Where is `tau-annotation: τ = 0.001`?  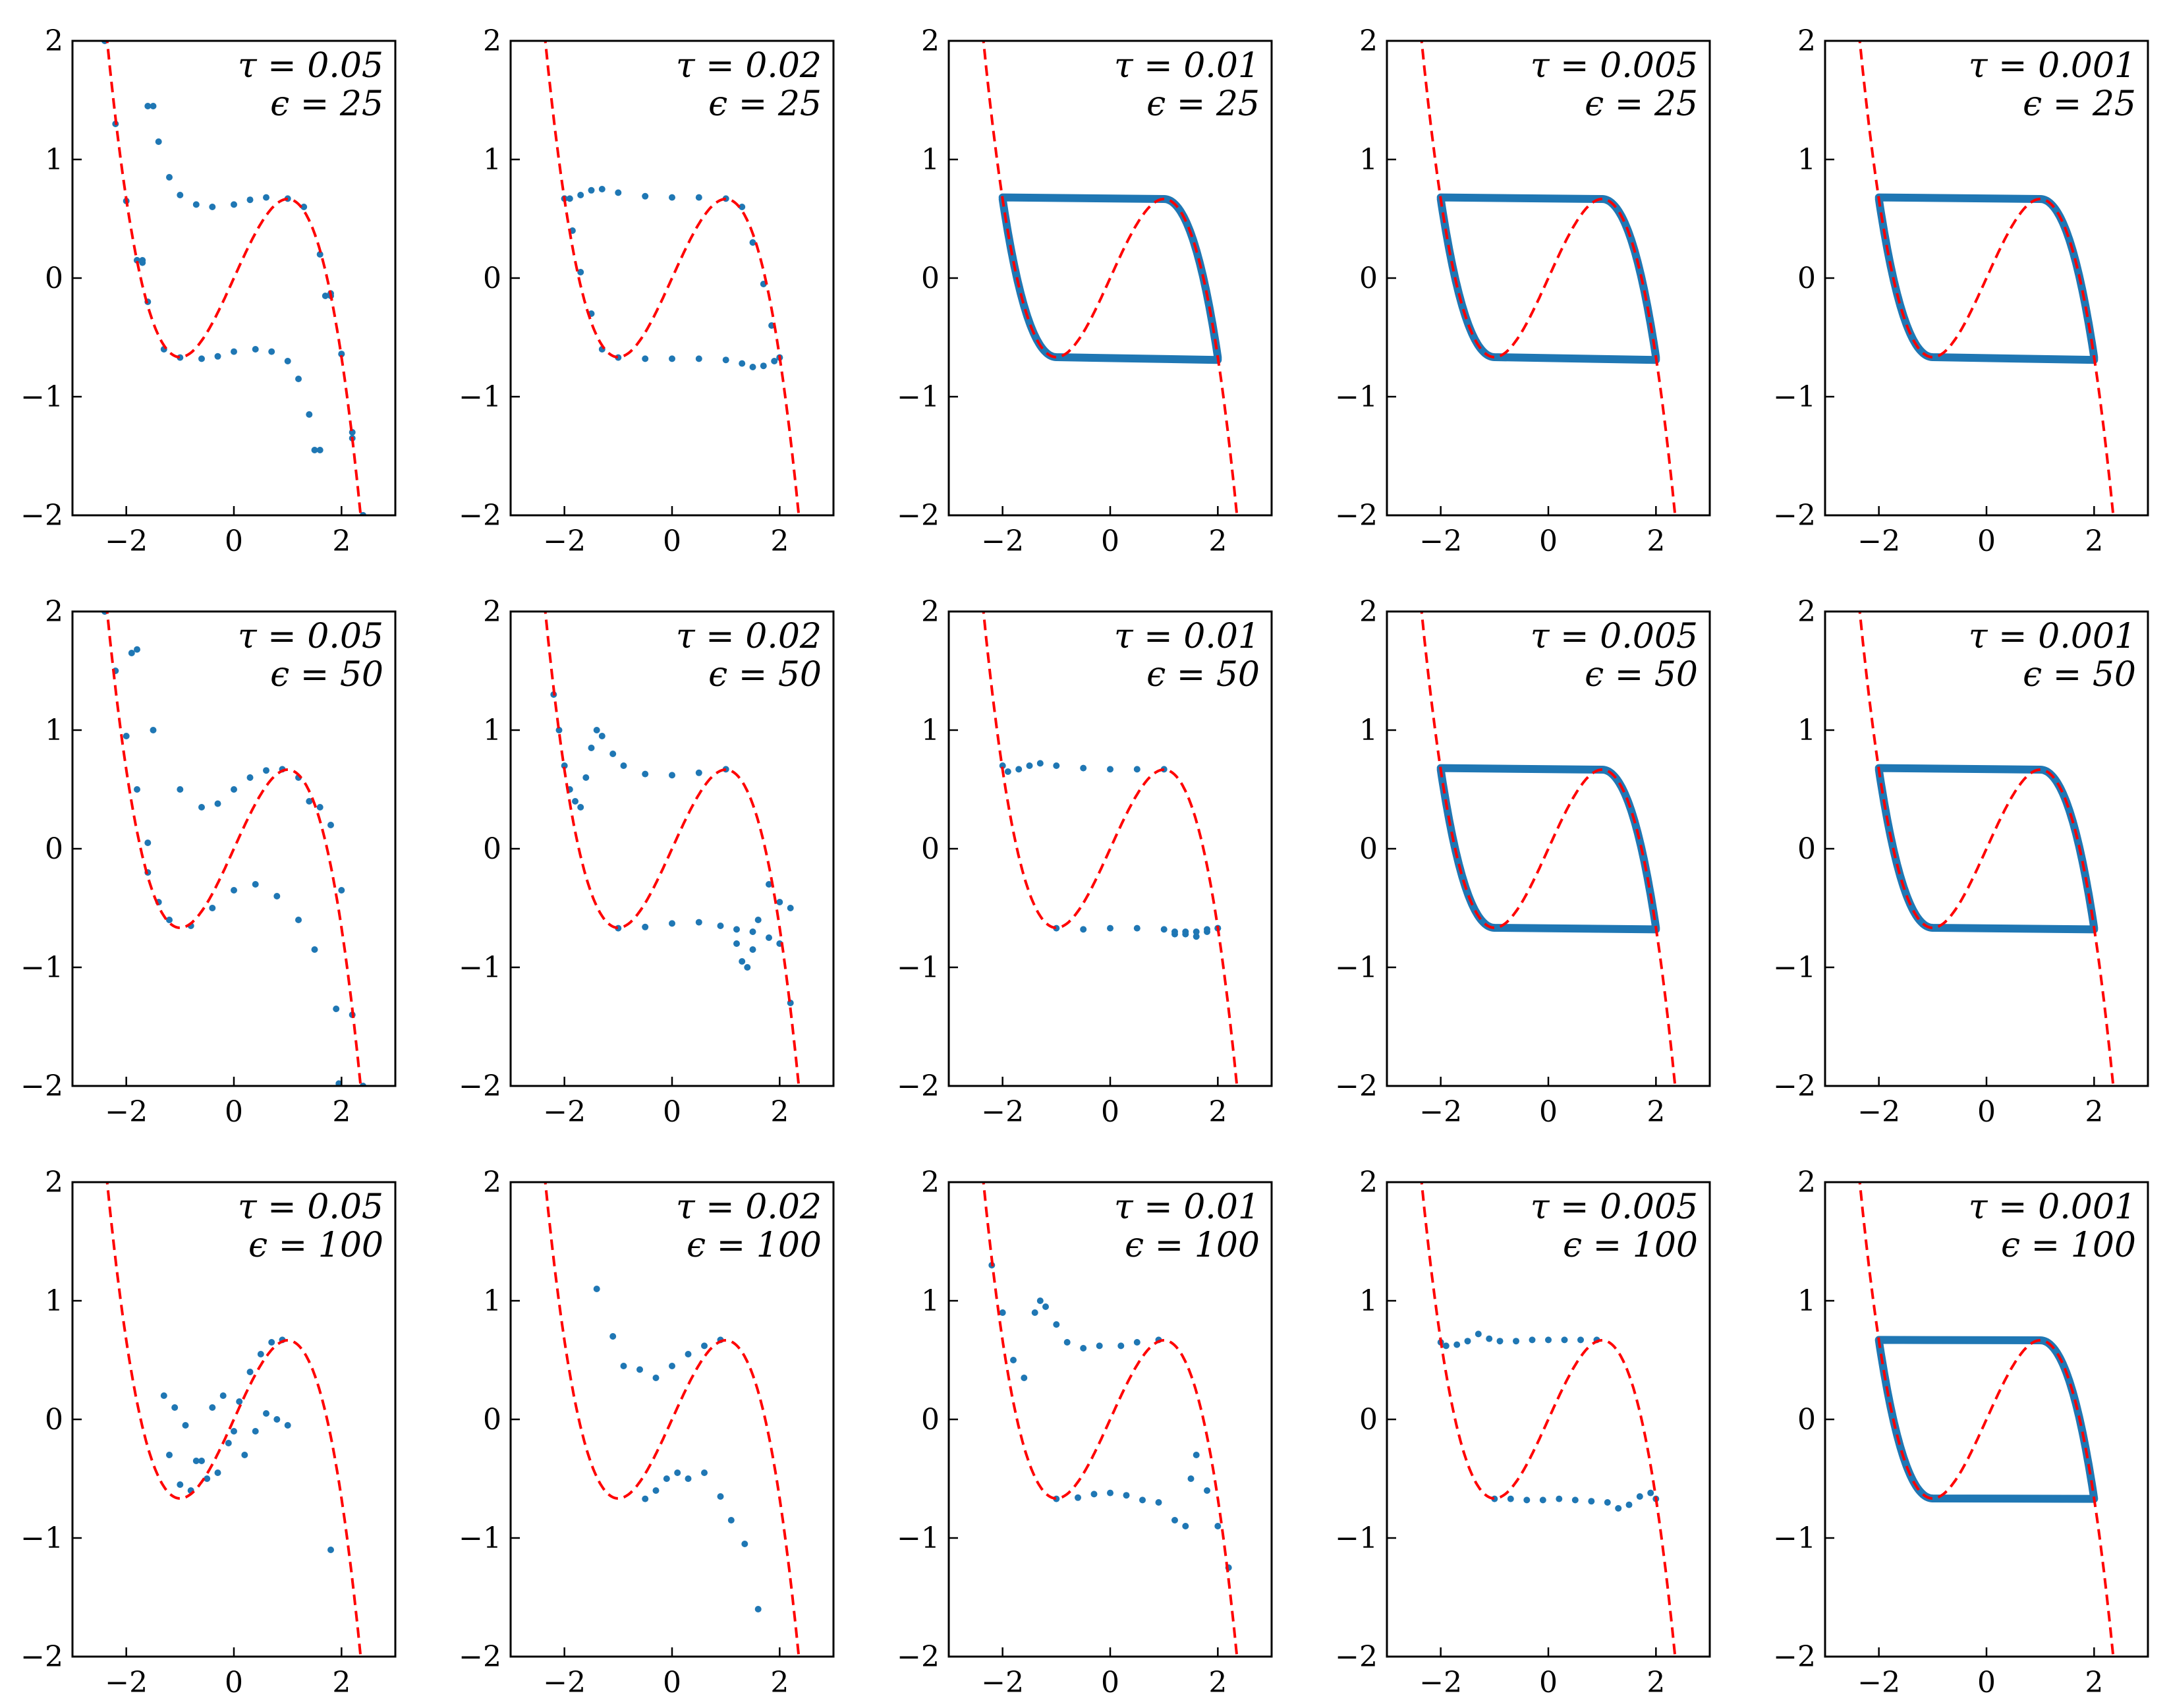 tau-annotation: τ = 0.001 is located at coordinates (2052, 1207).